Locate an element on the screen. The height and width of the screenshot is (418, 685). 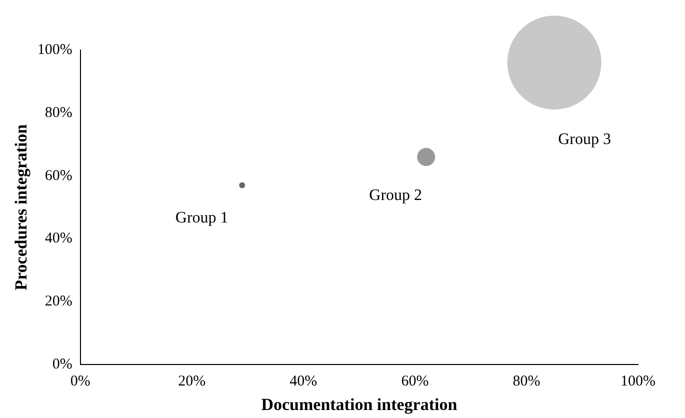
y-axis-title: Procedures integration is located at coordinates (21, 207).